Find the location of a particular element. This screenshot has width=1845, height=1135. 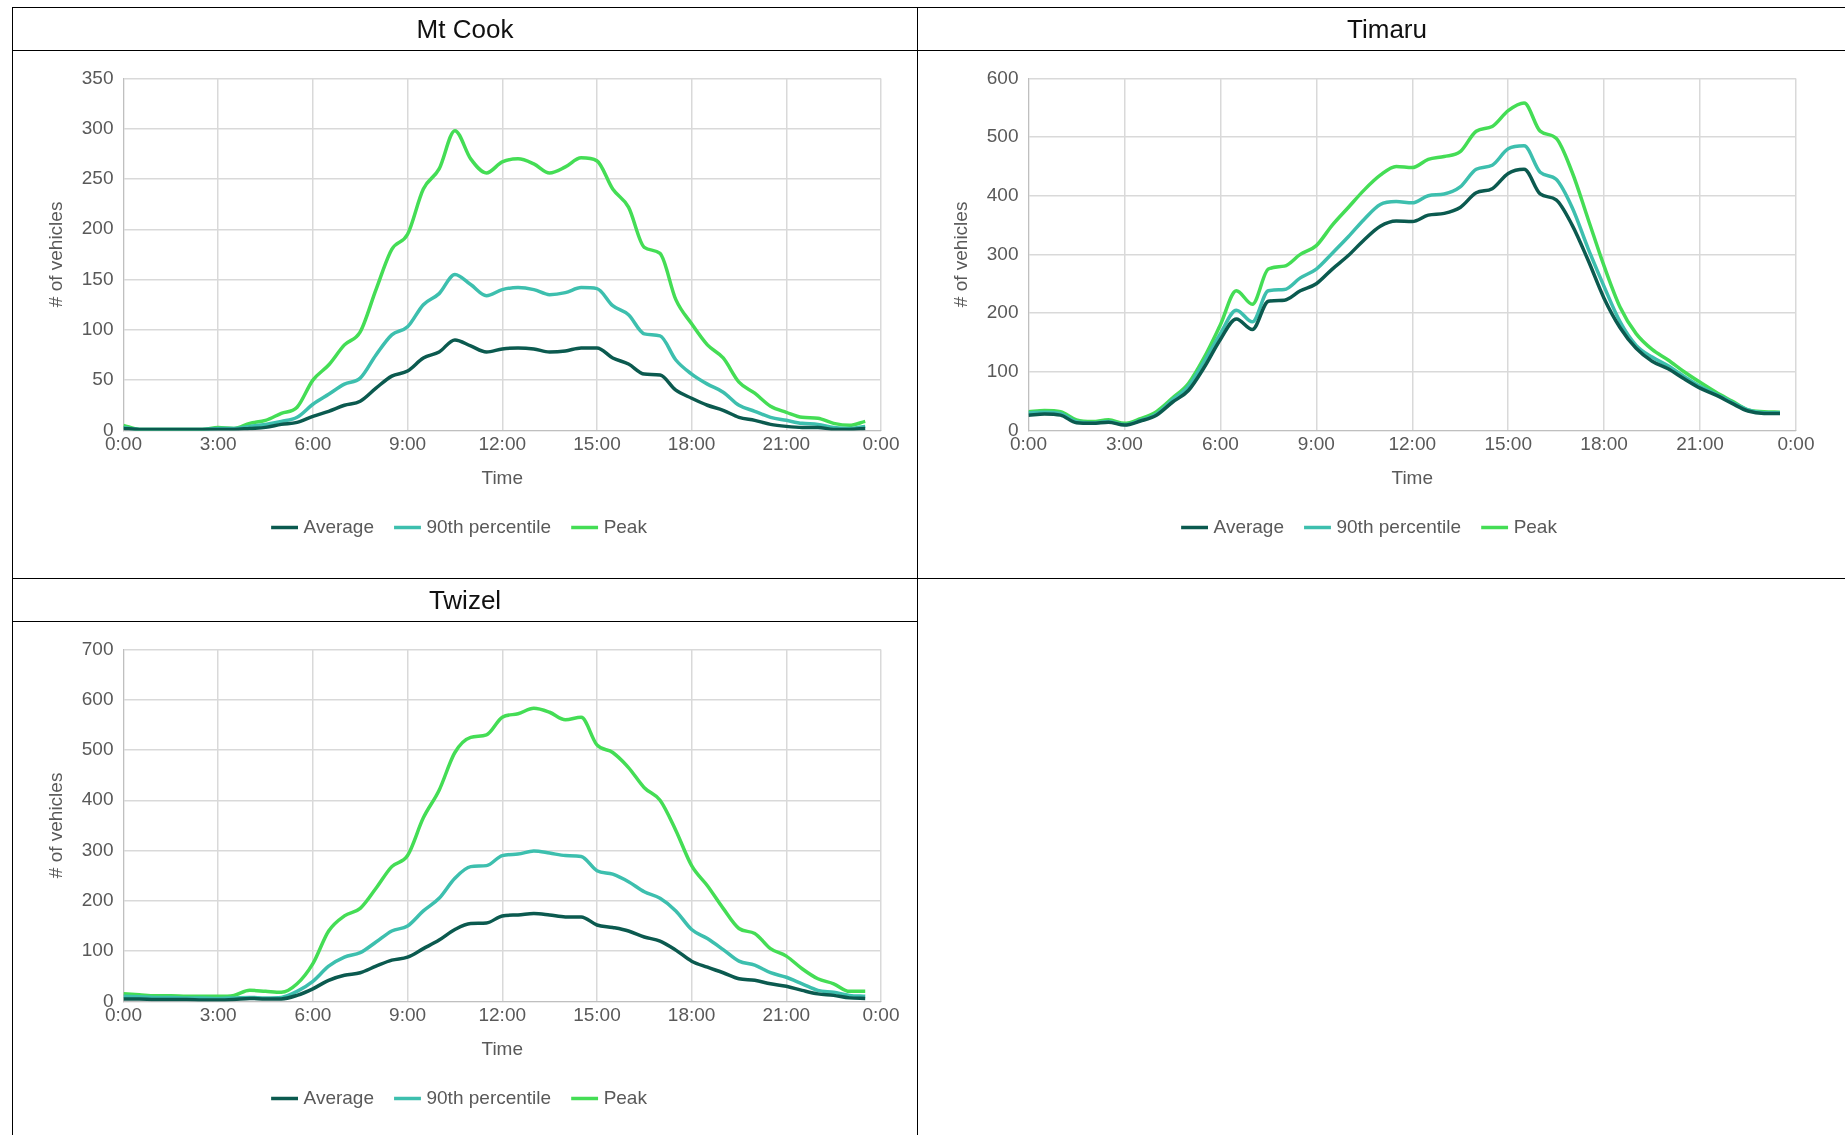

y-tick-label: 250 is located at coordinates (97, 178).